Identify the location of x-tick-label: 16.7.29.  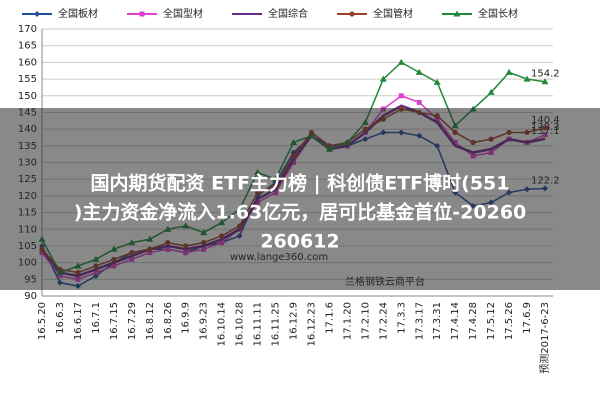
(132, 321).